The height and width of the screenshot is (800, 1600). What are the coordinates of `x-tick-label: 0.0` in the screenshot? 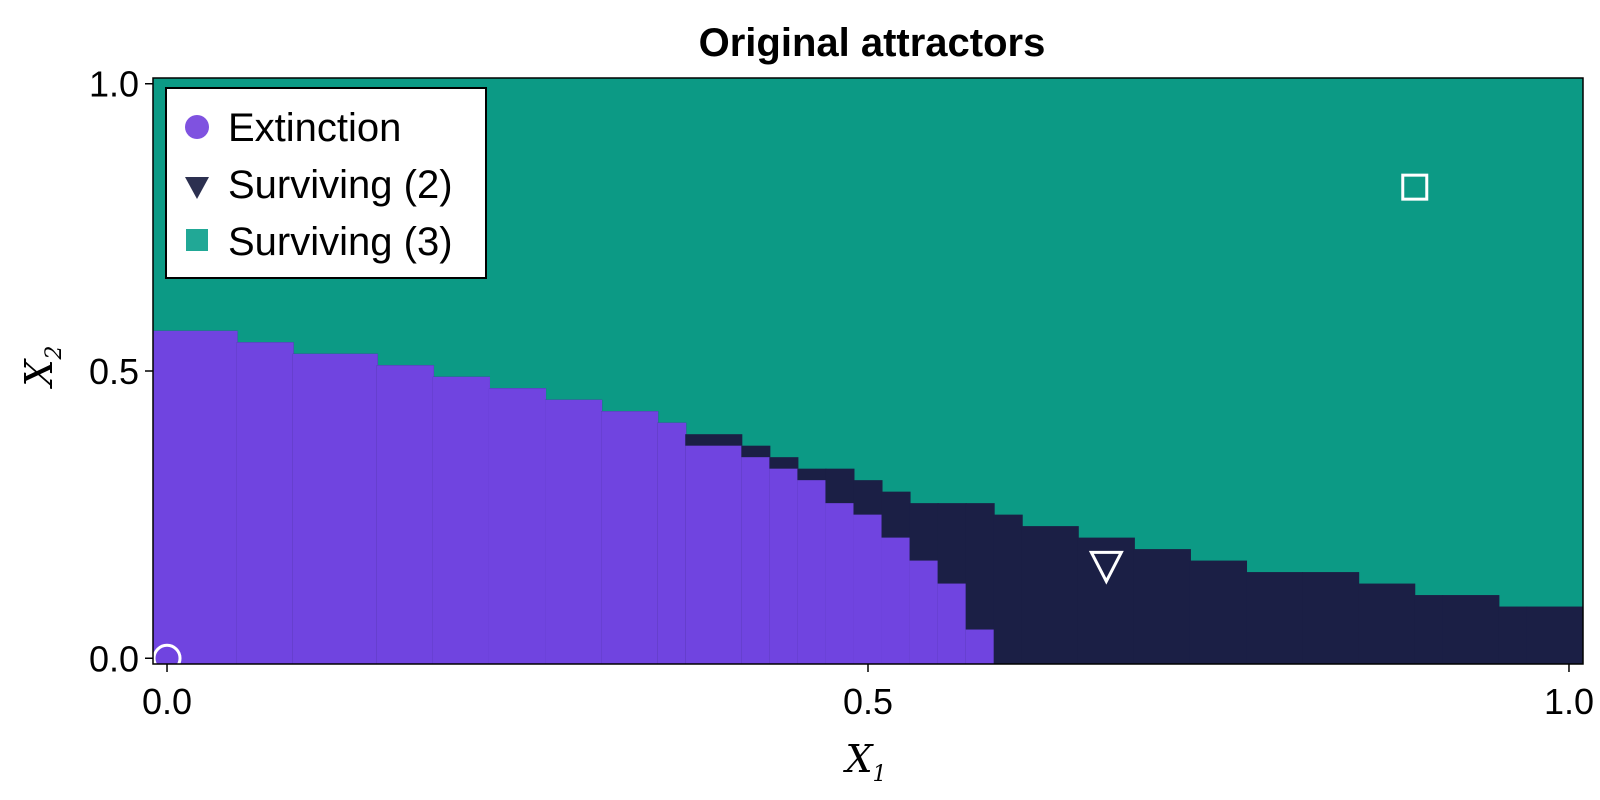 It's located at (167, 701).